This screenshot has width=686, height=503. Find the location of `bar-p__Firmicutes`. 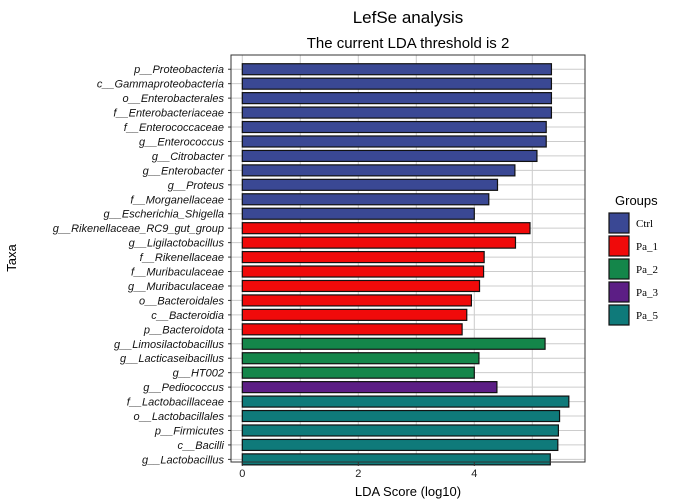

bar-p__Firmicutes is located at coordinates (400, 430).